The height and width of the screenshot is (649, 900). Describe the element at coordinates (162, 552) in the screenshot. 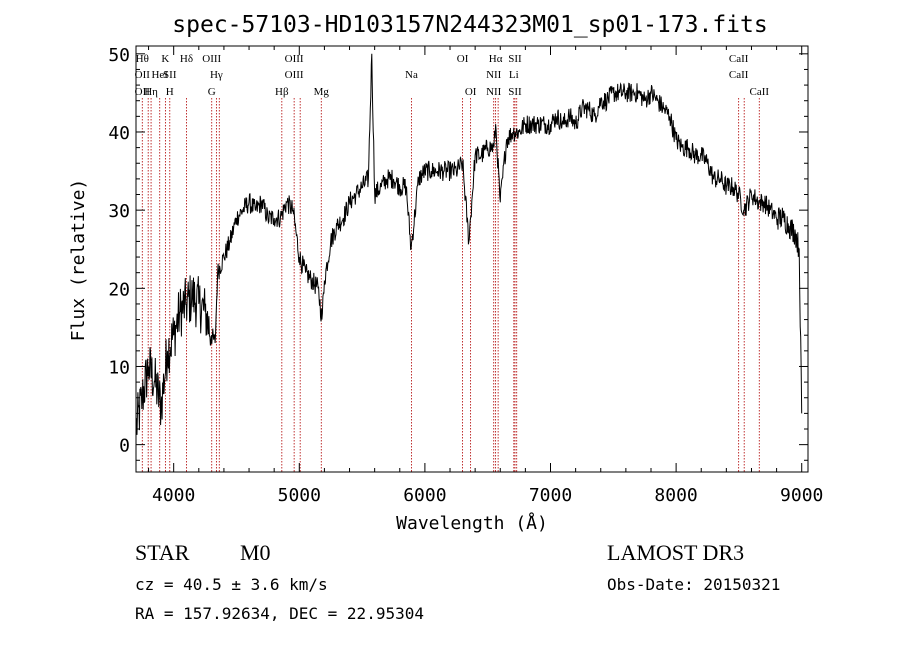

I see `object-class: STAR` at that location.